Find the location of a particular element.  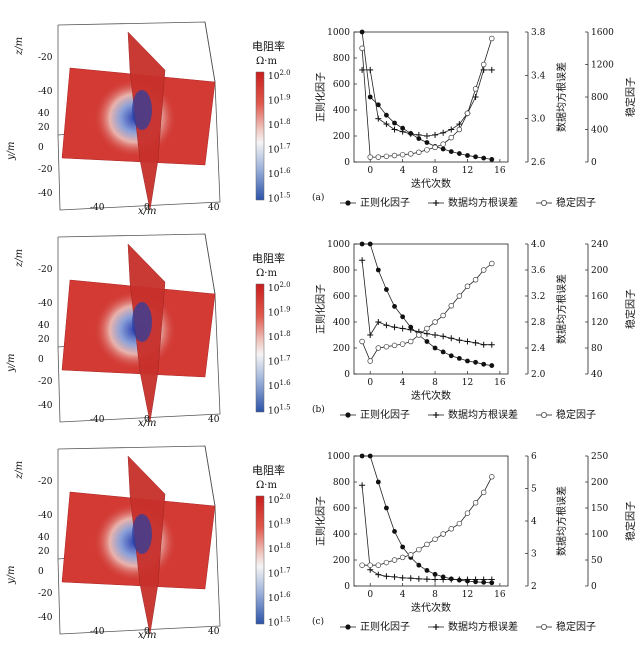

colorbar-gradient is located at coordinates (260, 560).